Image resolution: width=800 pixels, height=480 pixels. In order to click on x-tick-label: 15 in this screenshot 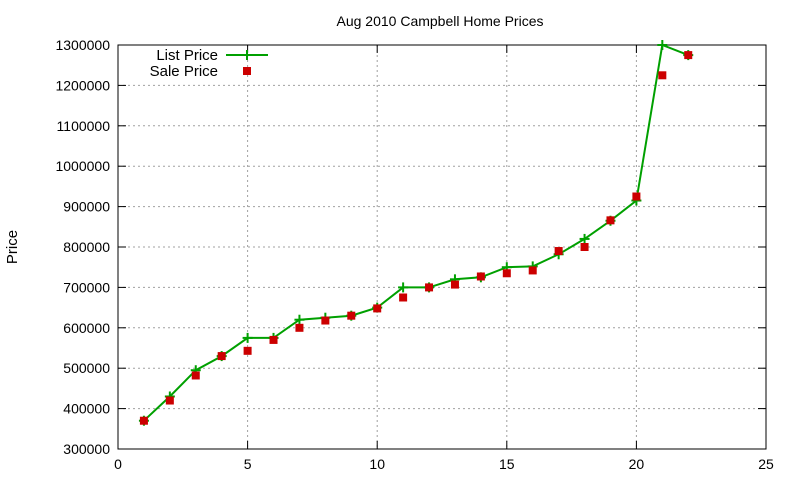, I will do `click(507, 464)`.